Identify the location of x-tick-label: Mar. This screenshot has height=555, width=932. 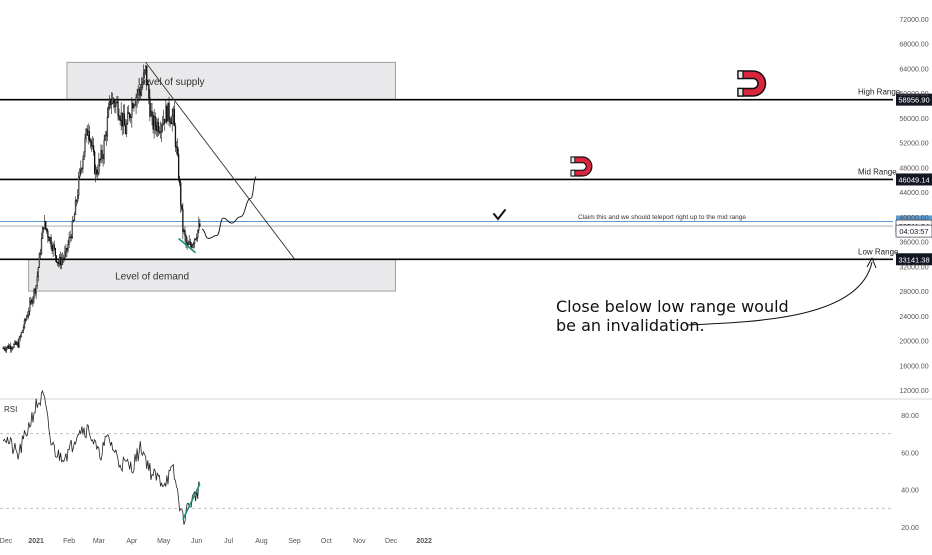
(99, 541).